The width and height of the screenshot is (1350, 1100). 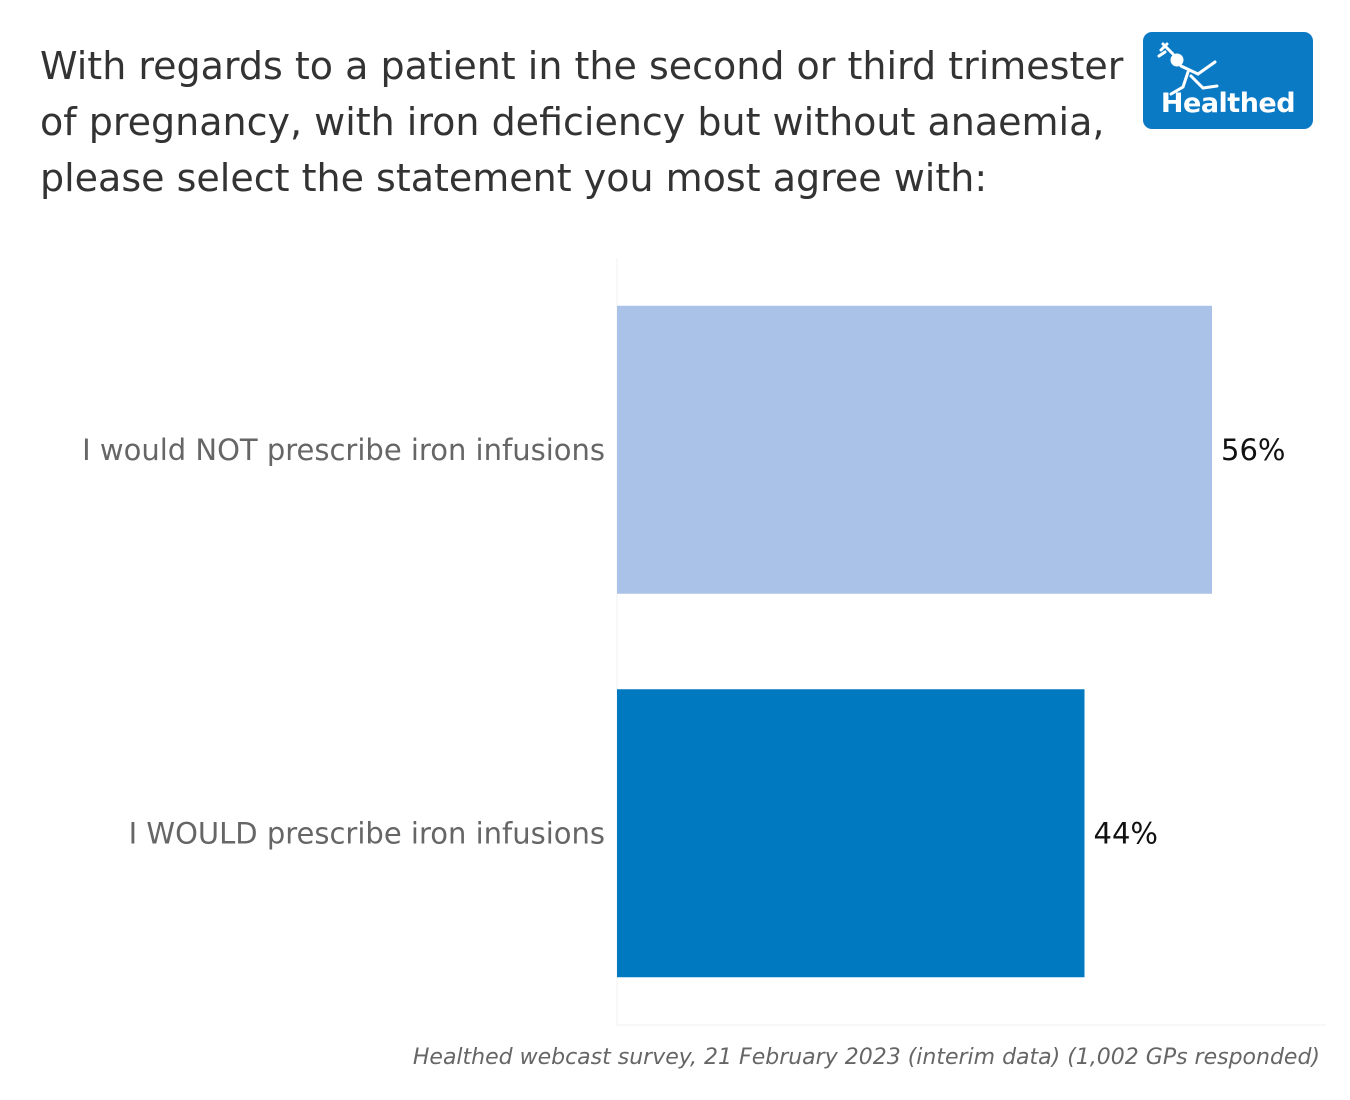 I want to click on category-label-1: I WOULD prescribe iron infusions, so click(x=367, y=833).